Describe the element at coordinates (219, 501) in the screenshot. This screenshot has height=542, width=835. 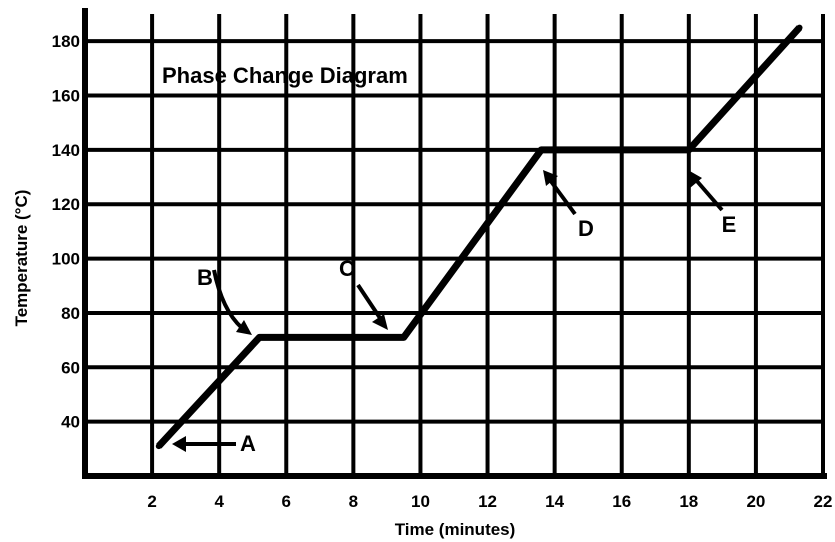
I see `x-tick-label: 4` at that location.